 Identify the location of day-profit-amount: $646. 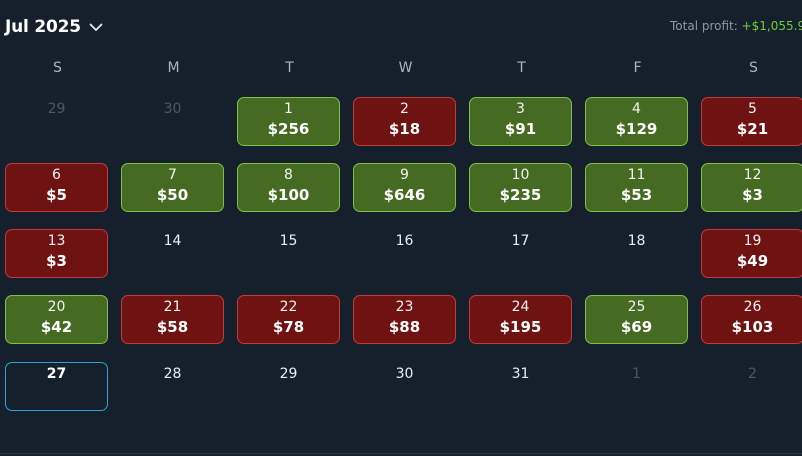
(404, 195).